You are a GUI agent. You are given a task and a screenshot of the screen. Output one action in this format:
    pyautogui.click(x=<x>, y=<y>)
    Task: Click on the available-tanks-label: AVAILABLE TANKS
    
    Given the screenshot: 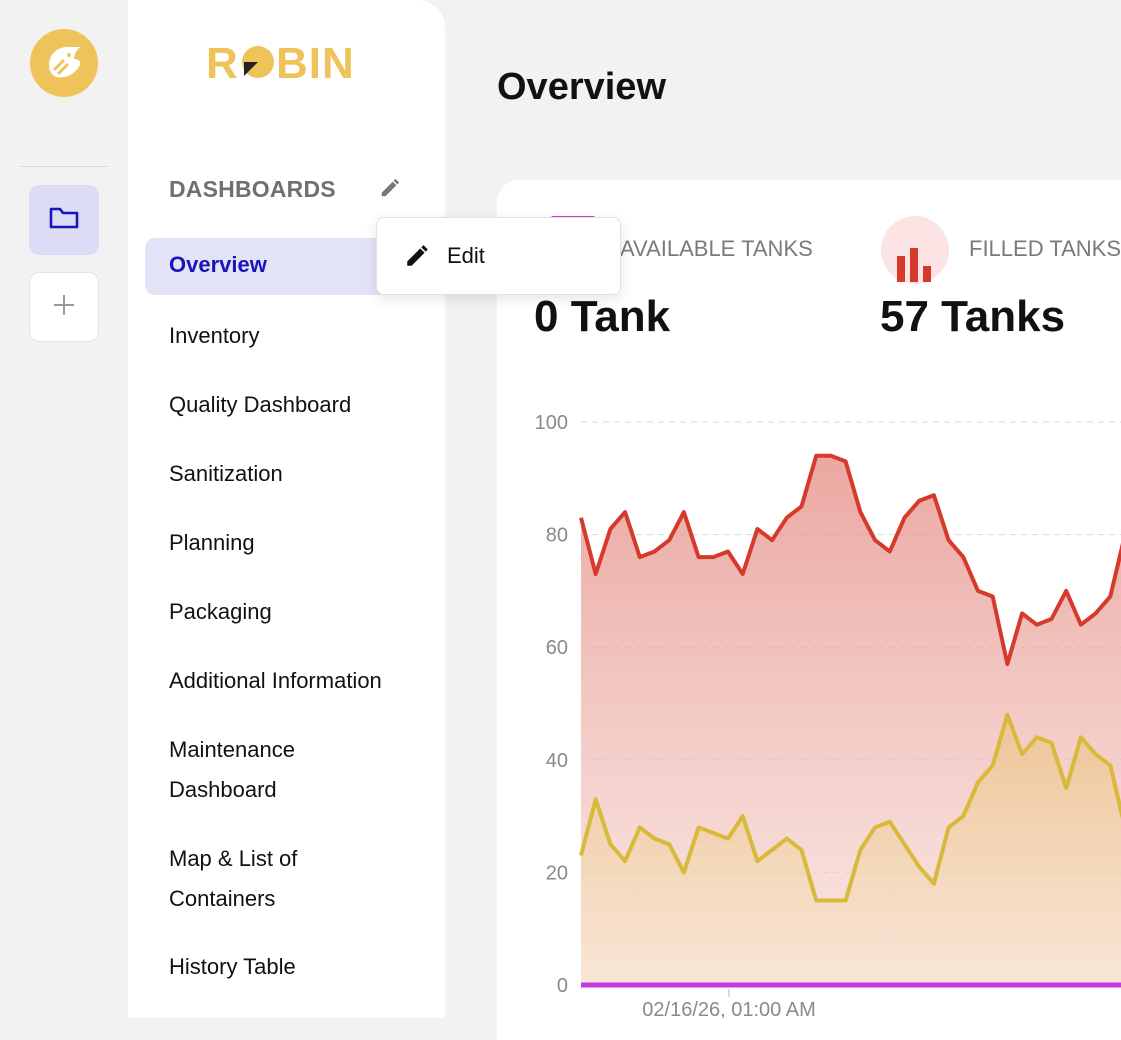 What is the action you would take?
    pyautogui.click(x=716, y=248)
    